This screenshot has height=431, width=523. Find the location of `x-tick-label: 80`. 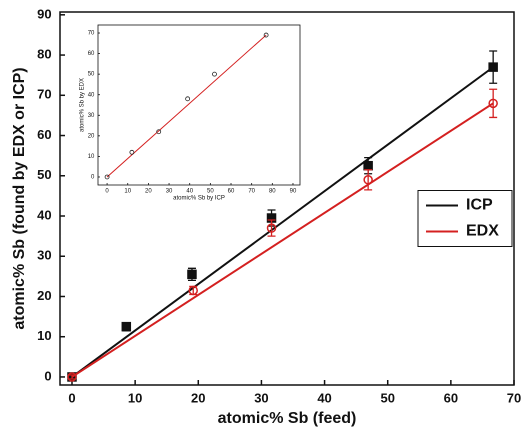

x-tick-label: 80 is located at coordinates (272, 192).